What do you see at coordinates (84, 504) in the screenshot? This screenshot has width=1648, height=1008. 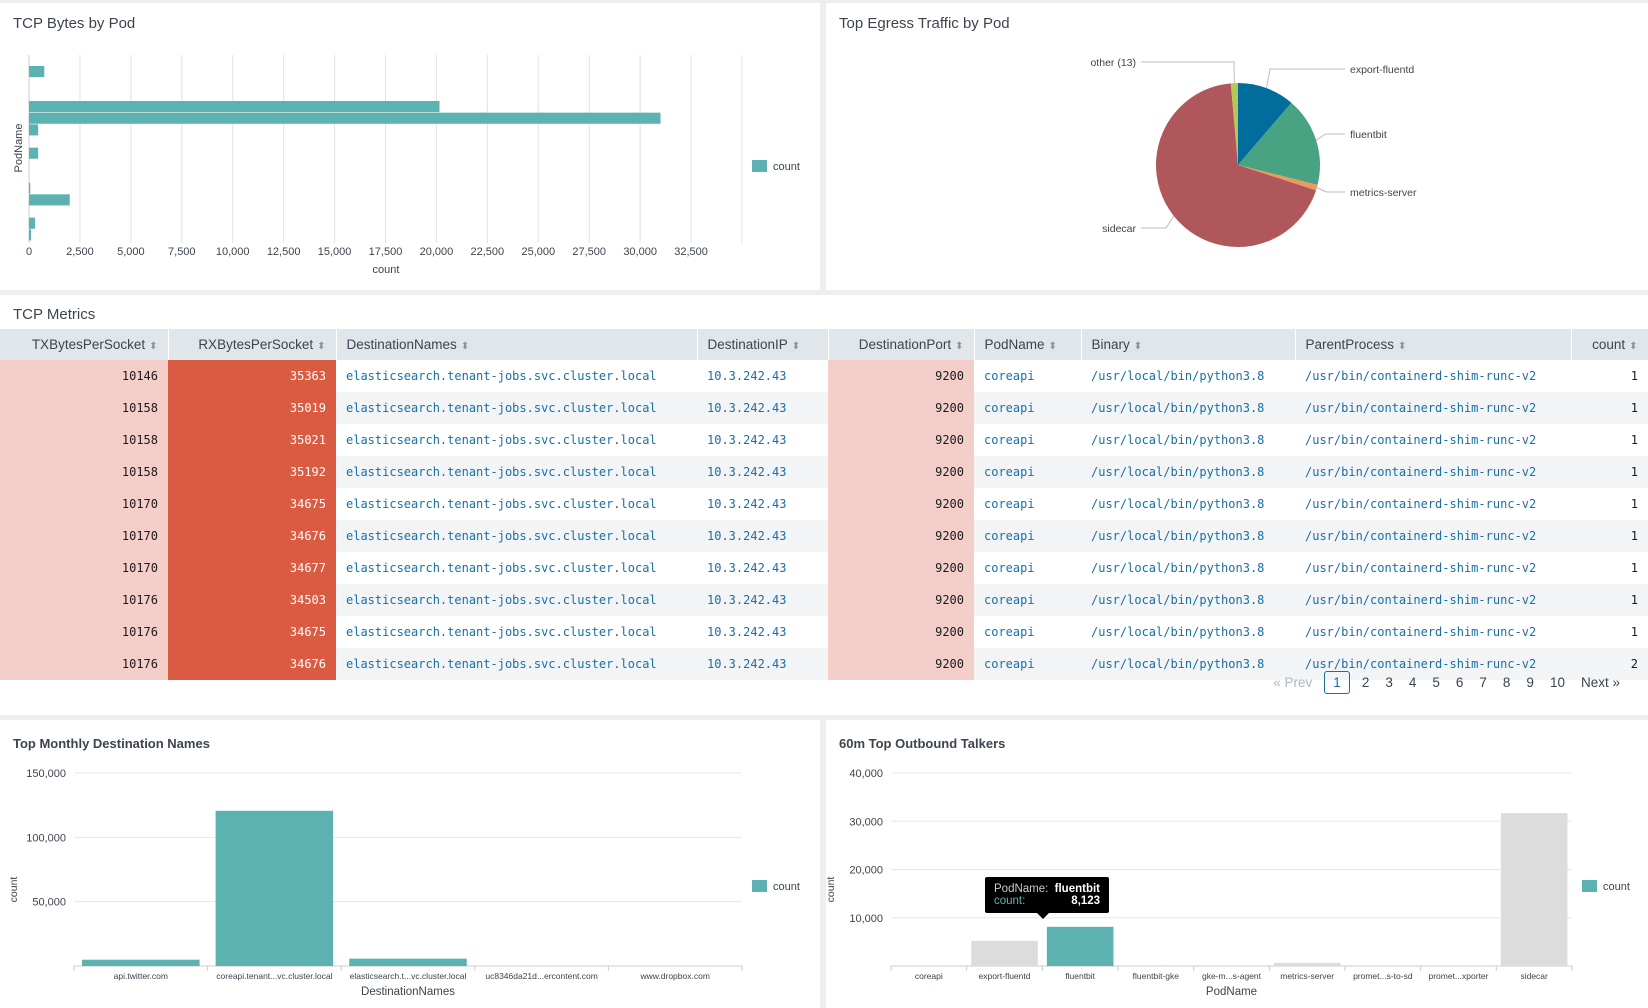 I see `cell-txbytespersocket: 10170` at bounding box center [84, 504].